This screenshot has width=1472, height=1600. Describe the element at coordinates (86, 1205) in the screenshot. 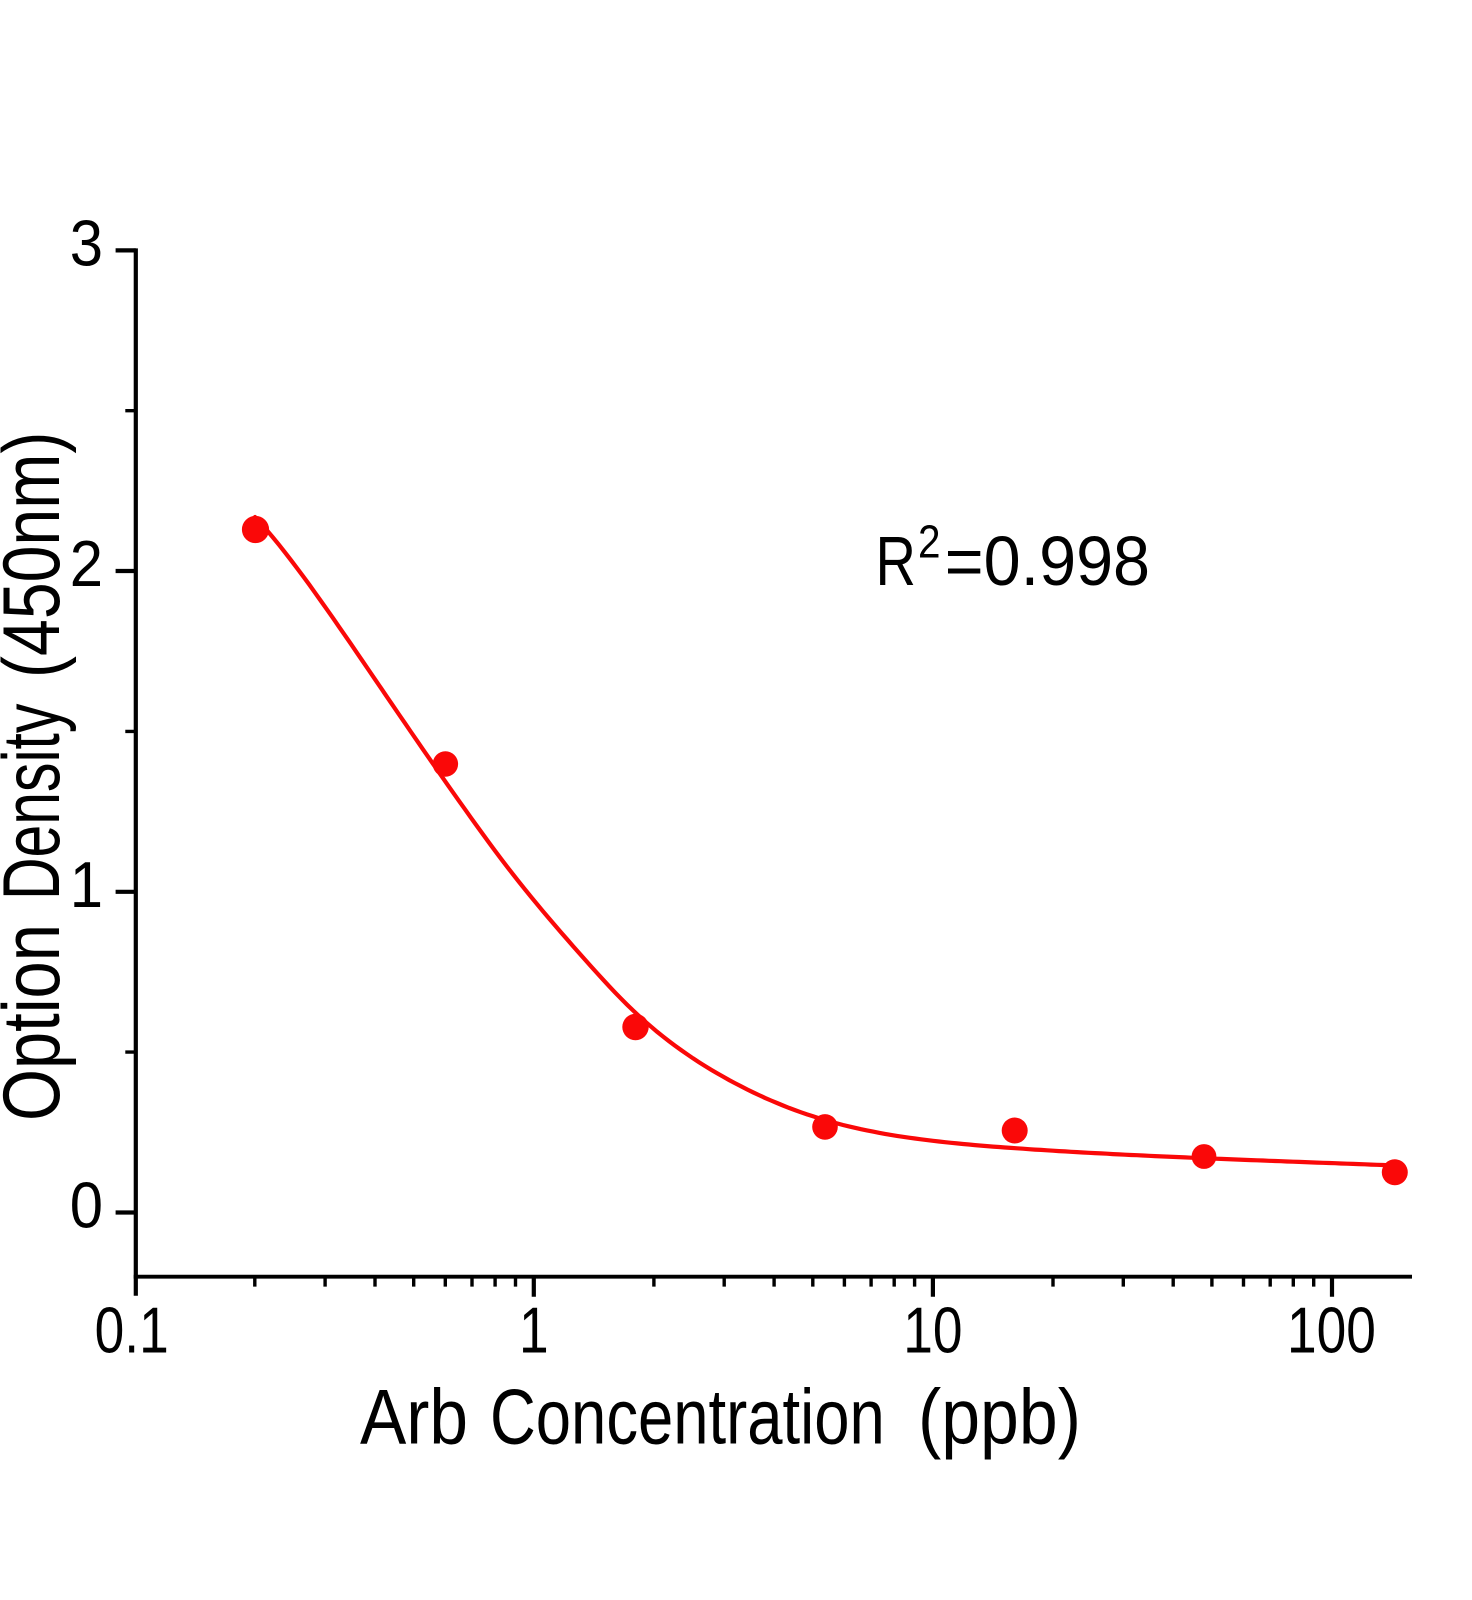

I see `svg-text: 0` at that location.